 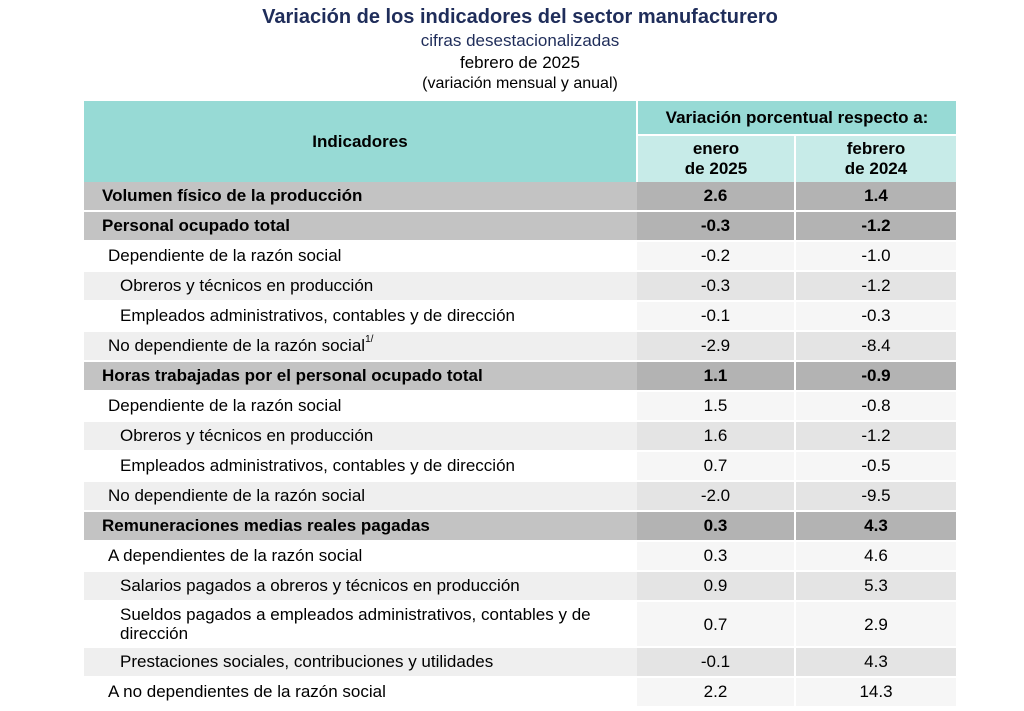 What do you see at coordinates (716, 346) in the screenshot?
I see `row-value-month: -2.9` at bounding box center [716, 346].